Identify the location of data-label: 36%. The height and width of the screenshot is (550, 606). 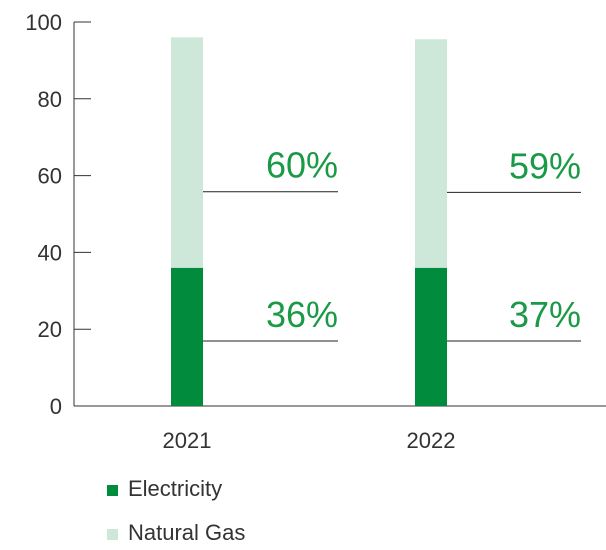
(302, 314).